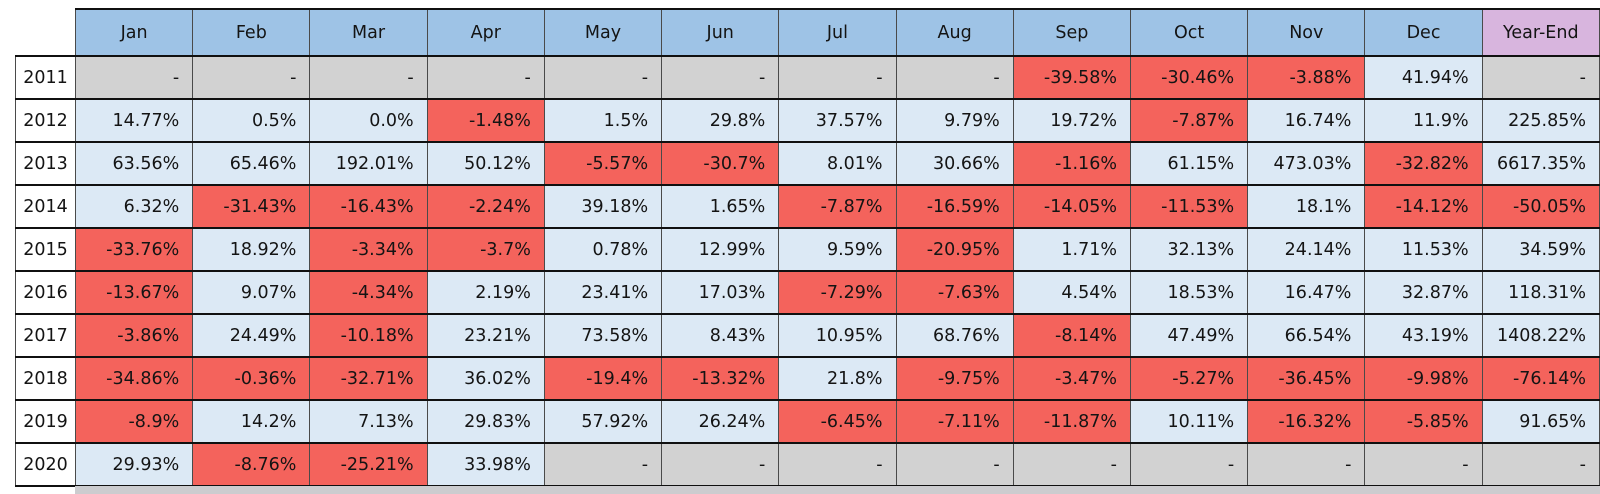 The width and height of the screenshot is (1600, 494). What do you see at coordinates (45, 32) in the screenshot?
I see `corner-cell` at bounding box center [45, 32].